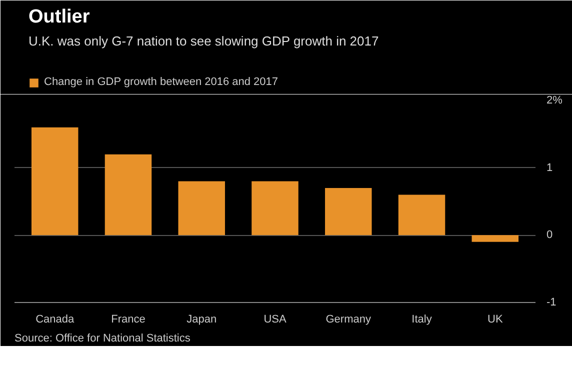 The height and width of the screenshot is (377, 572). I want to click on chart-subtitle: U.K. was only G-7 nation to see slowing GDP growth in 2017, so click(203, 41).